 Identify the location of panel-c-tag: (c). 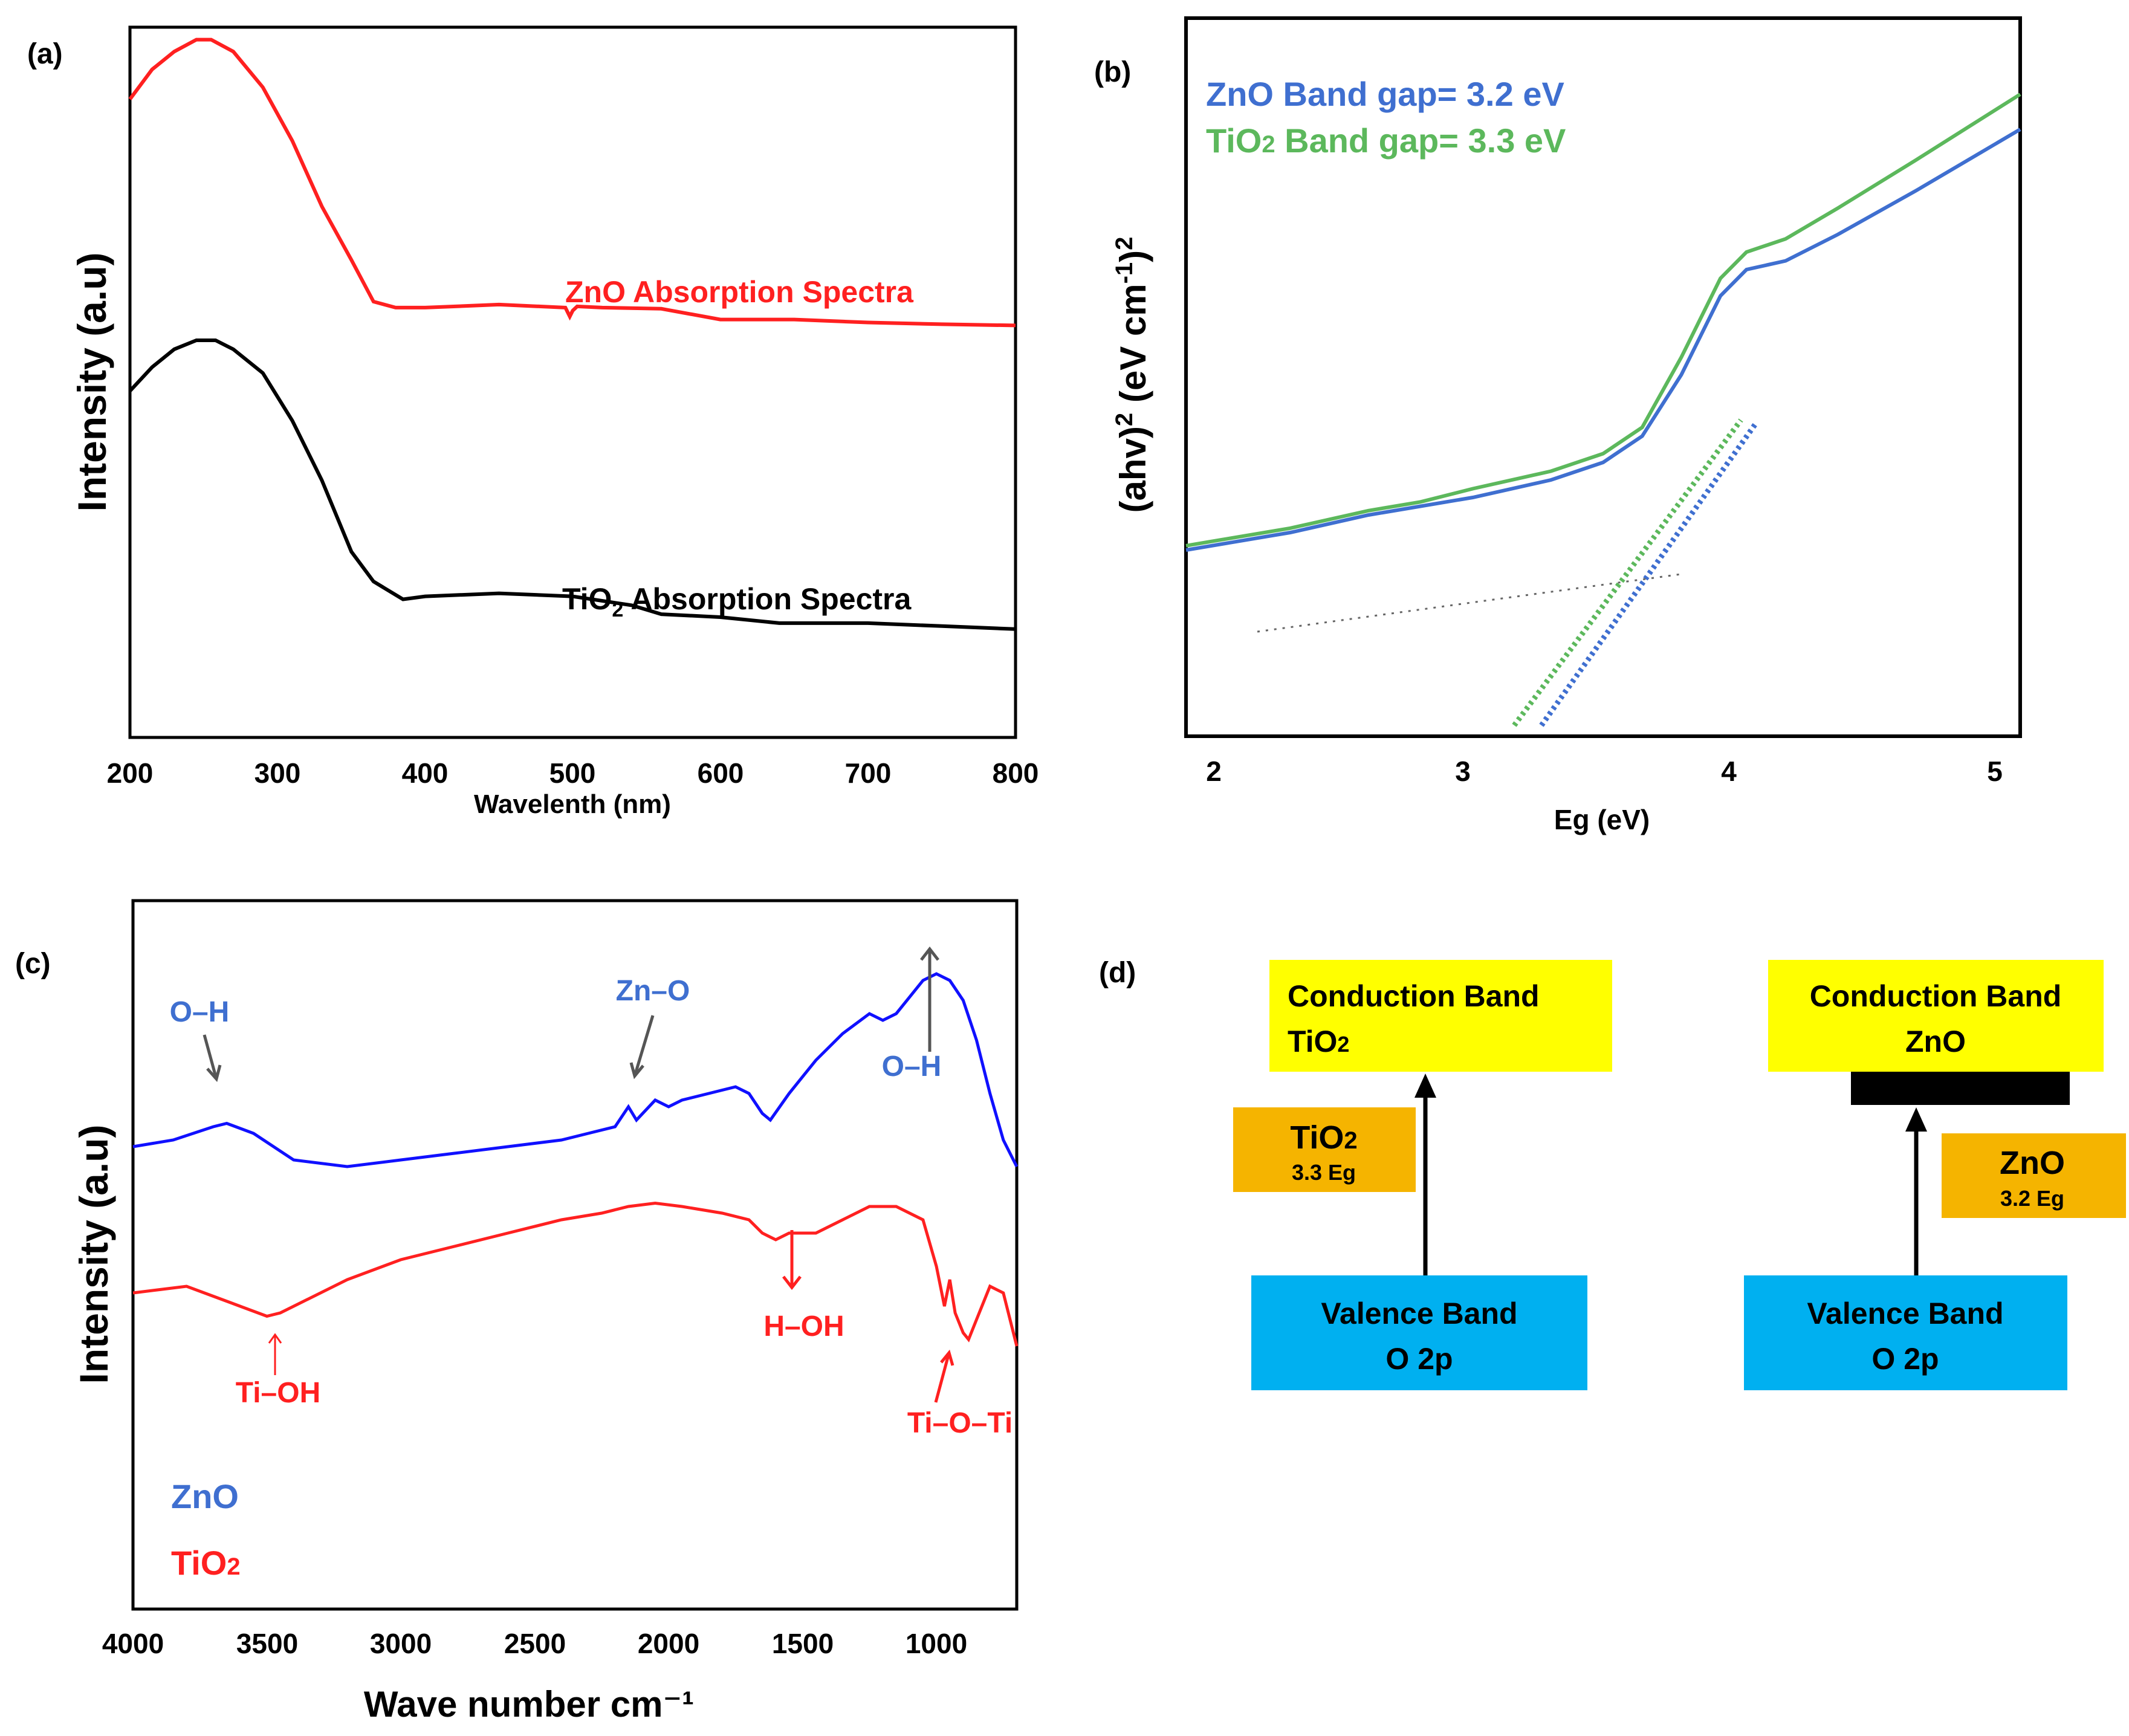
(33, 964).